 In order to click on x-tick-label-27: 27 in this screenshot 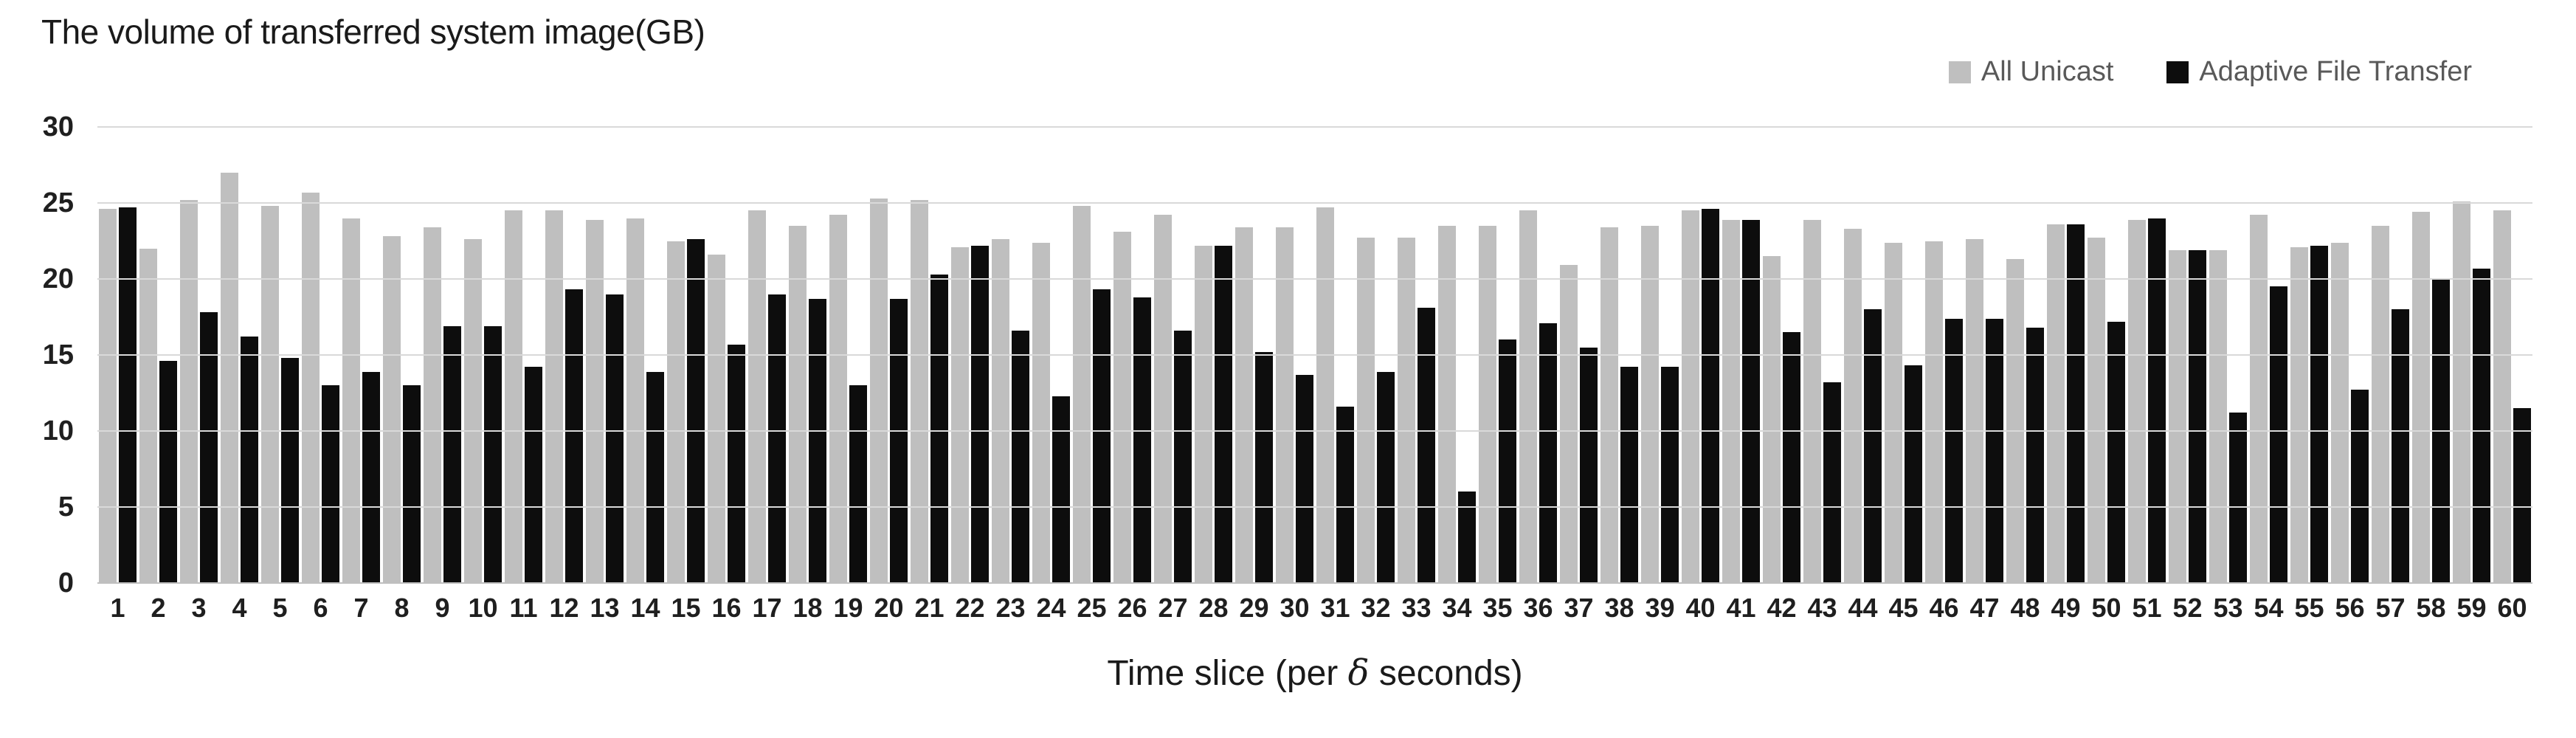, I will do `click(1173, 608)`.